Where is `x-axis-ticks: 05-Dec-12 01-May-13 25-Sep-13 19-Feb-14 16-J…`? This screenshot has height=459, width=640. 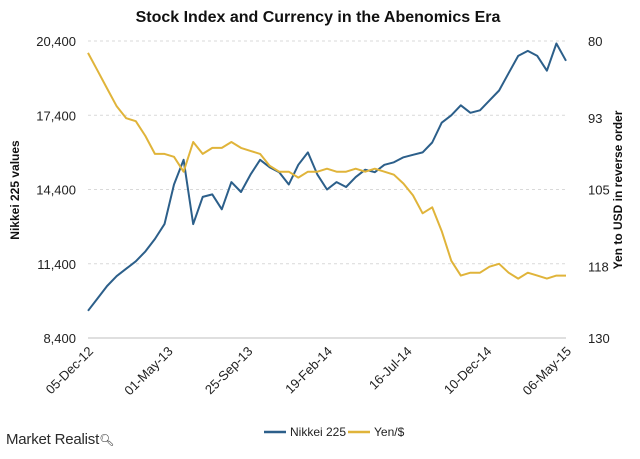 x-axis-ticks: 05-Dec-12 01-May-13 25-Sep-13 19-Feb-14 16-J… is located at coordinates (309, 371).